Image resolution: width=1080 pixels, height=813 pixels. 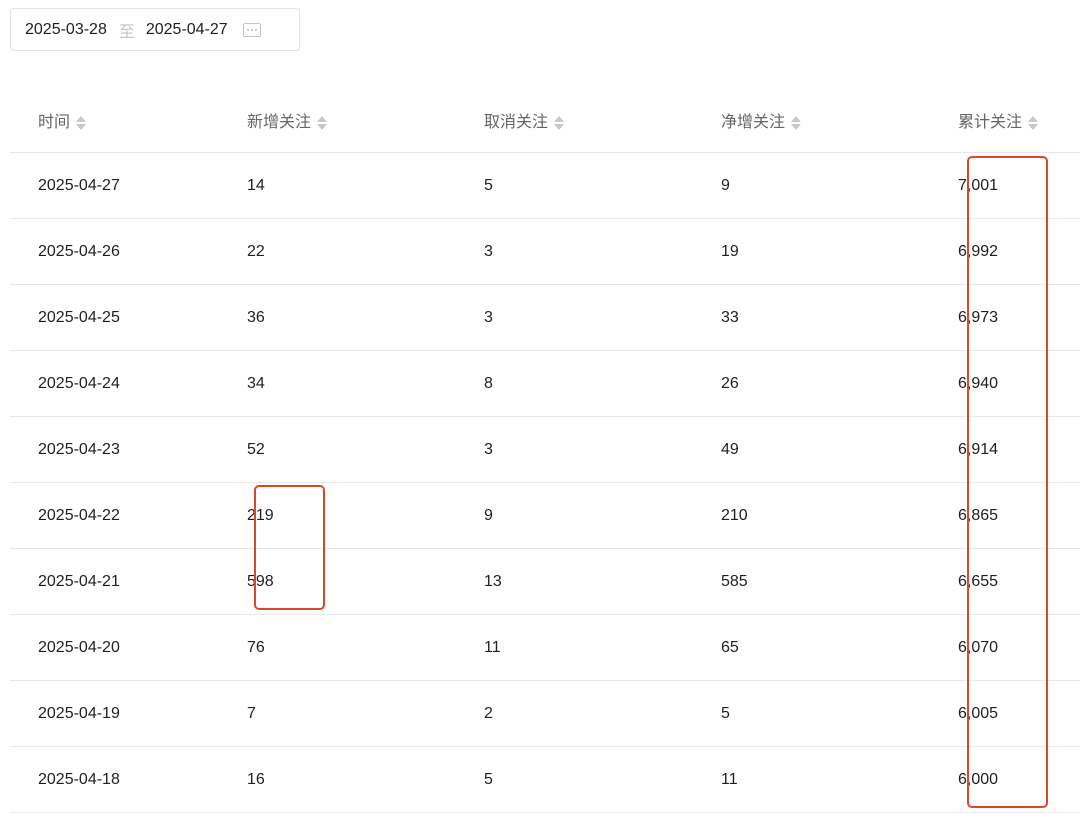 I want to click on table-row: 2025-04-23 52 3 49 6,914, so click(x=545, y=449).